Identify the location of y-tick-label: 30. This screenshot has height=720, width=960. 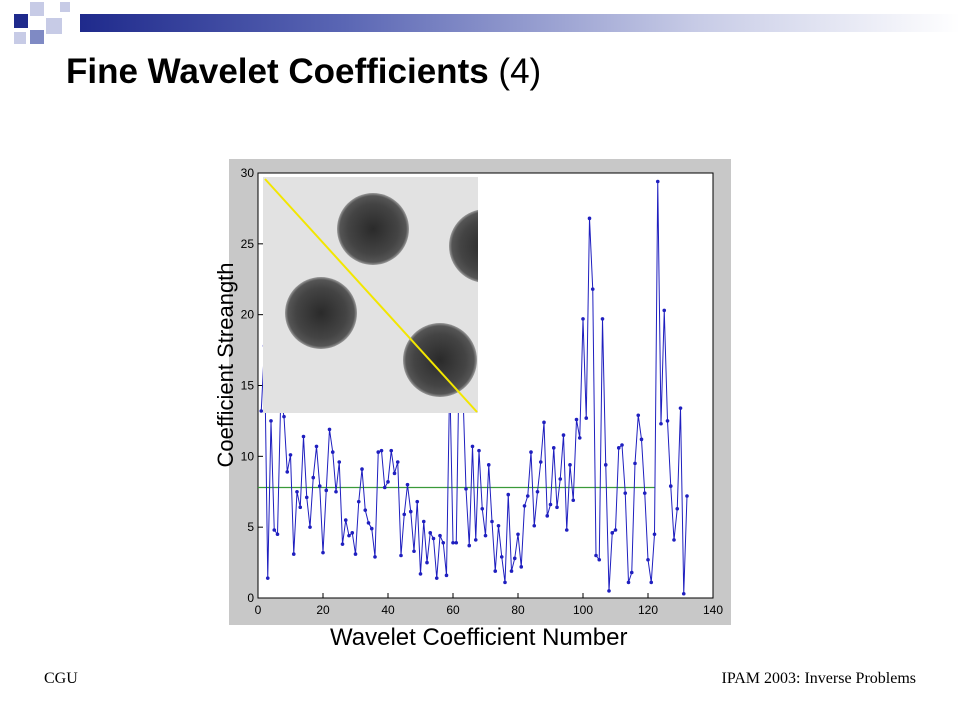
(248, 173).